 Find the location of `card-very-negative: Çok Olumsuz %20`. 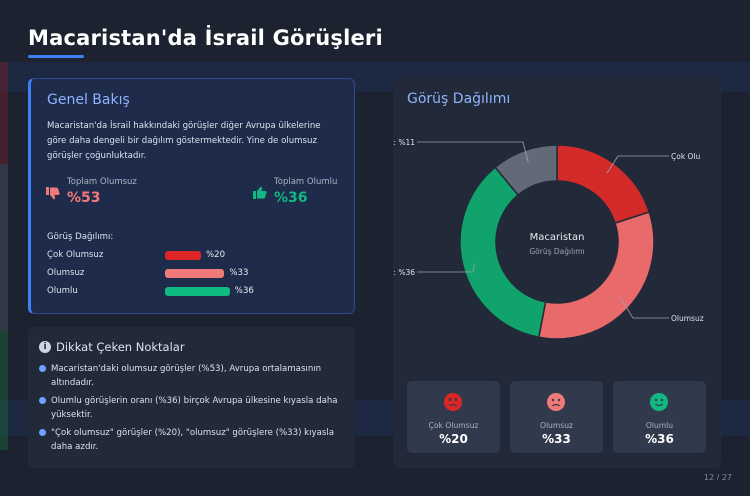

card-very-negative: Çok Olumsuz %20 is located at coordinates (453, 417).